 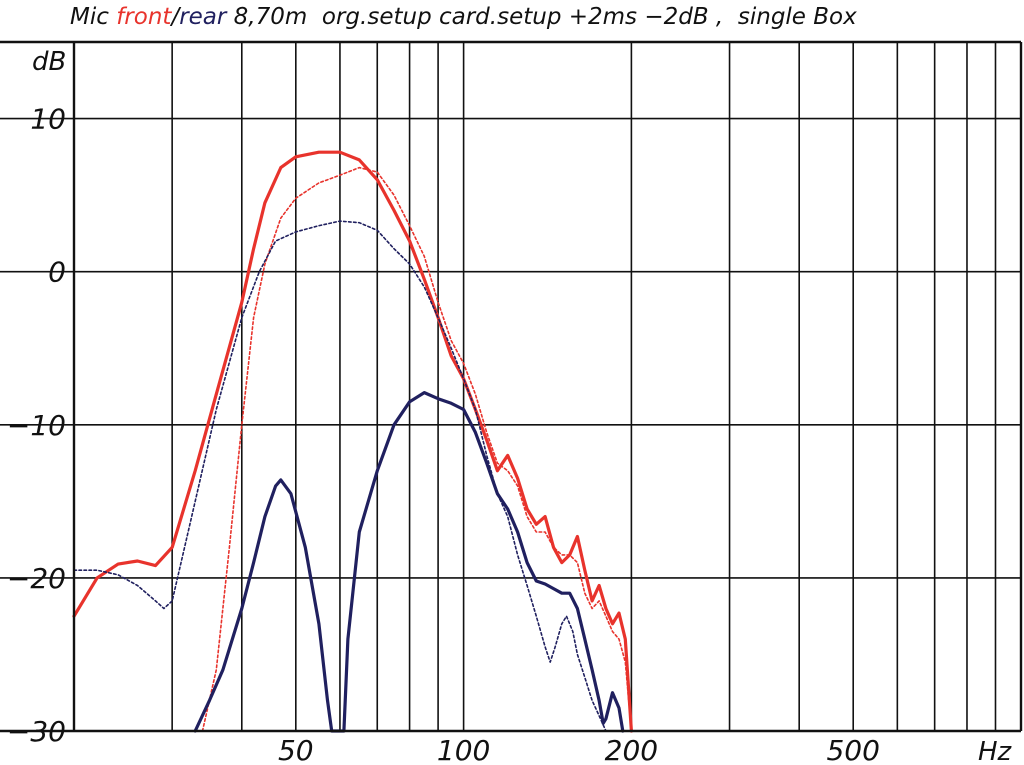 I want to click on y-tick-label: −10, so click(x=36, y=425).